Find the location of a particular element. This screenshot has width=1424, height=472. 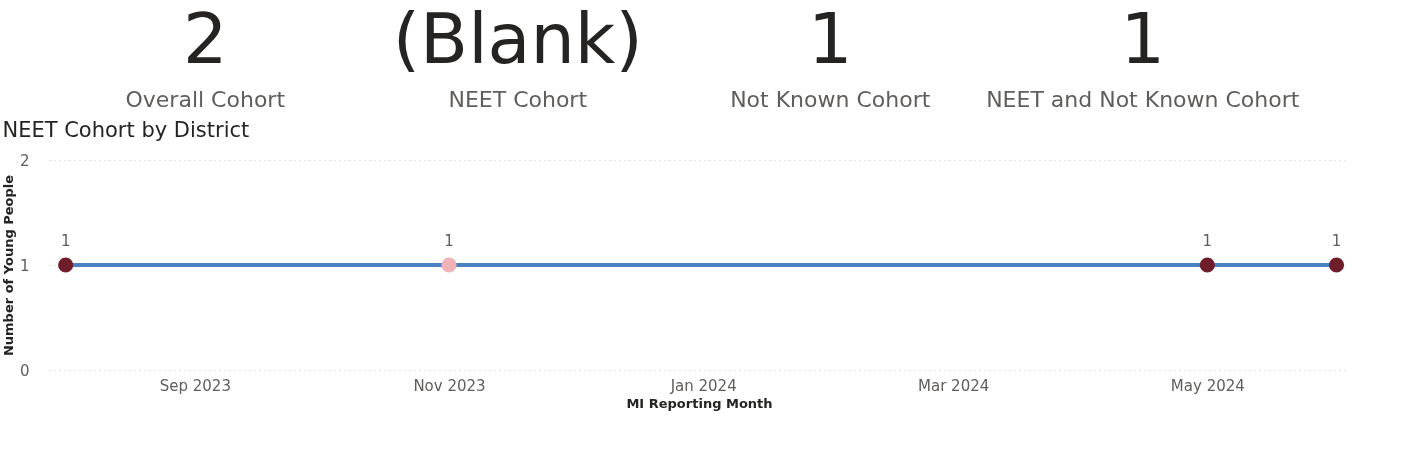

category-label: NEET and Not Known Cohort is located at coordinates (1143, 99).